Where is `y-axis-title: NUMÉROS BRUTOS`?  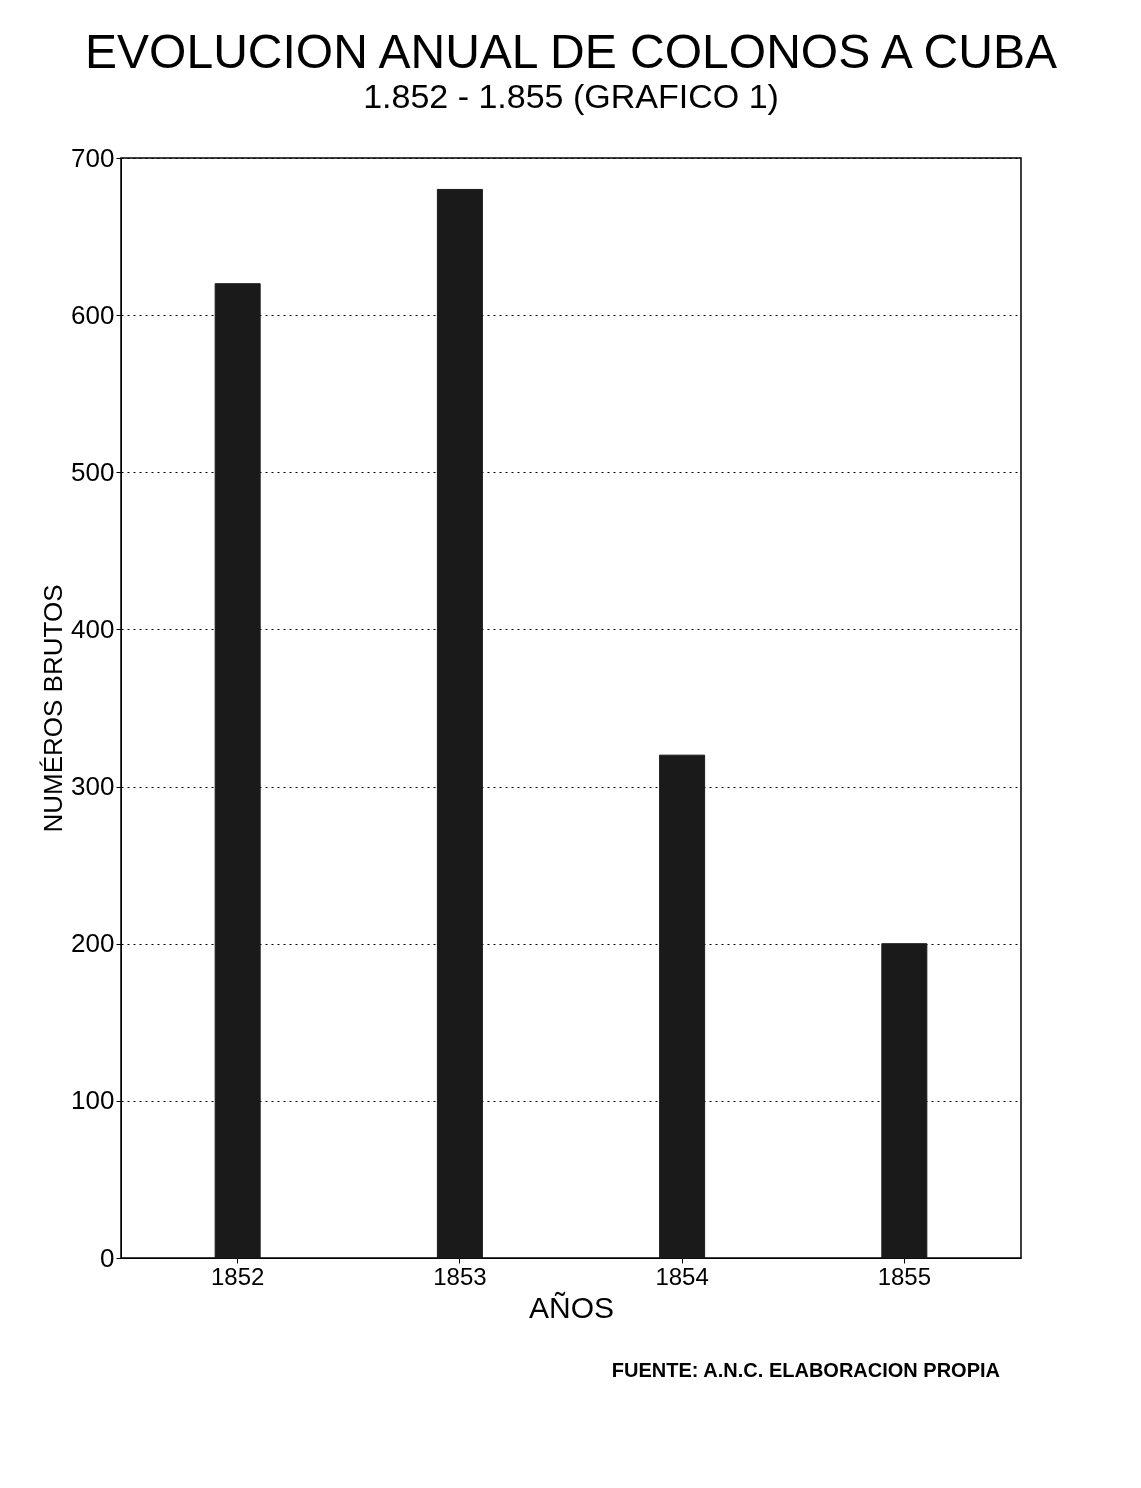
y-axis-title: NUMÉROS BRUTOS is located at coordinates (53, 708).